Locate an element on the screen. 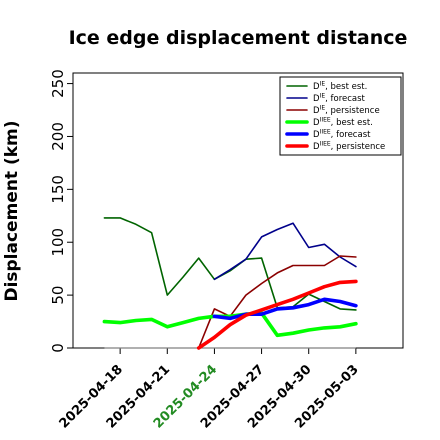 The height and width of the screenshot is (440, 440). legend-box is located at coordinates (340, 116).